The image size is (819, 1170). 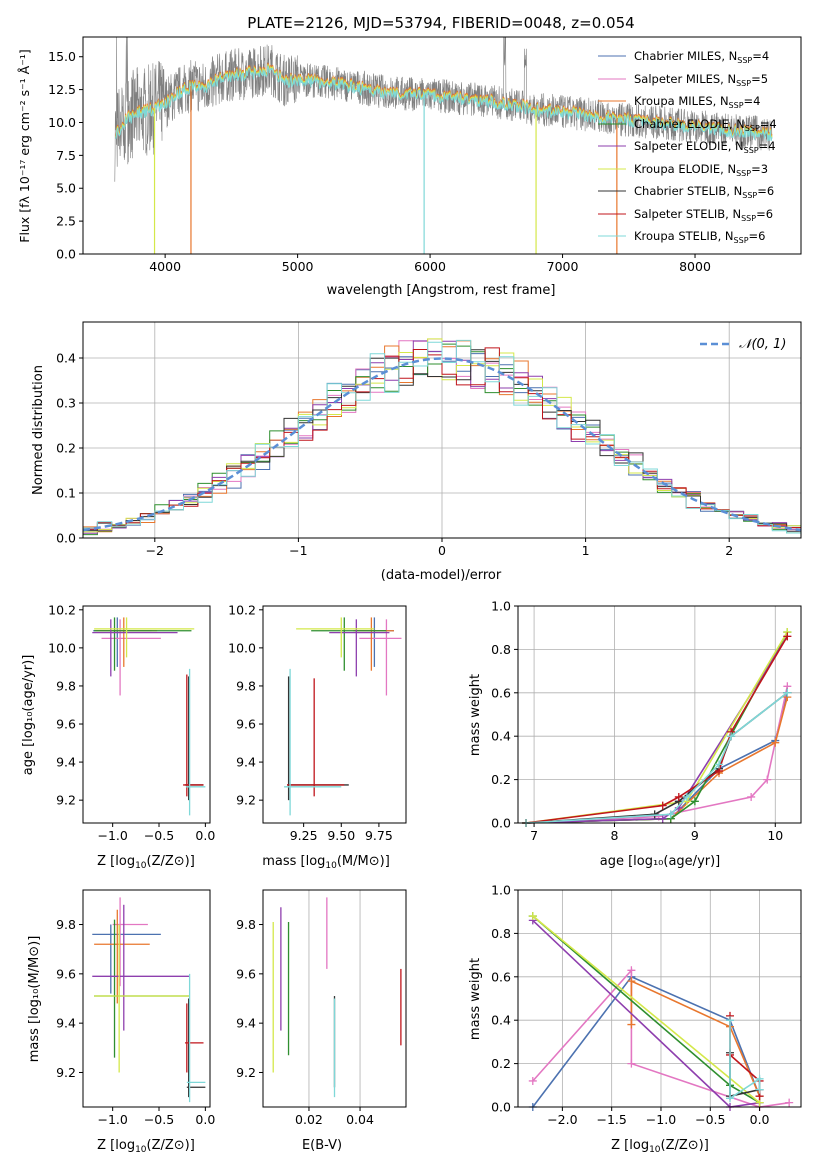 What do you see at coordinates (146, 862) in the screenshot?
I see `age-vs-Z-xlabel: Z [log10(Z/Z⊙)]` at bounding box center [146, 862].